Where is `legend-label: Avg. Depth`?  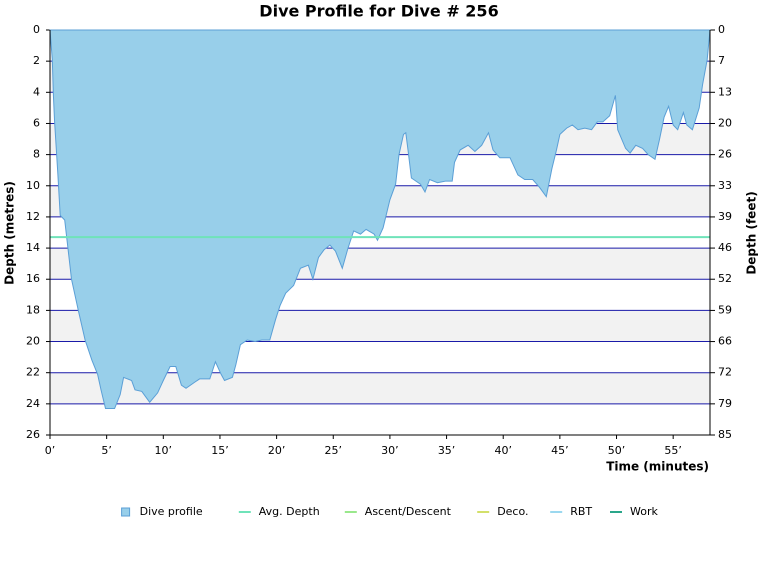
legend-label: Avg. Depth is located at coordinates (289, 511).